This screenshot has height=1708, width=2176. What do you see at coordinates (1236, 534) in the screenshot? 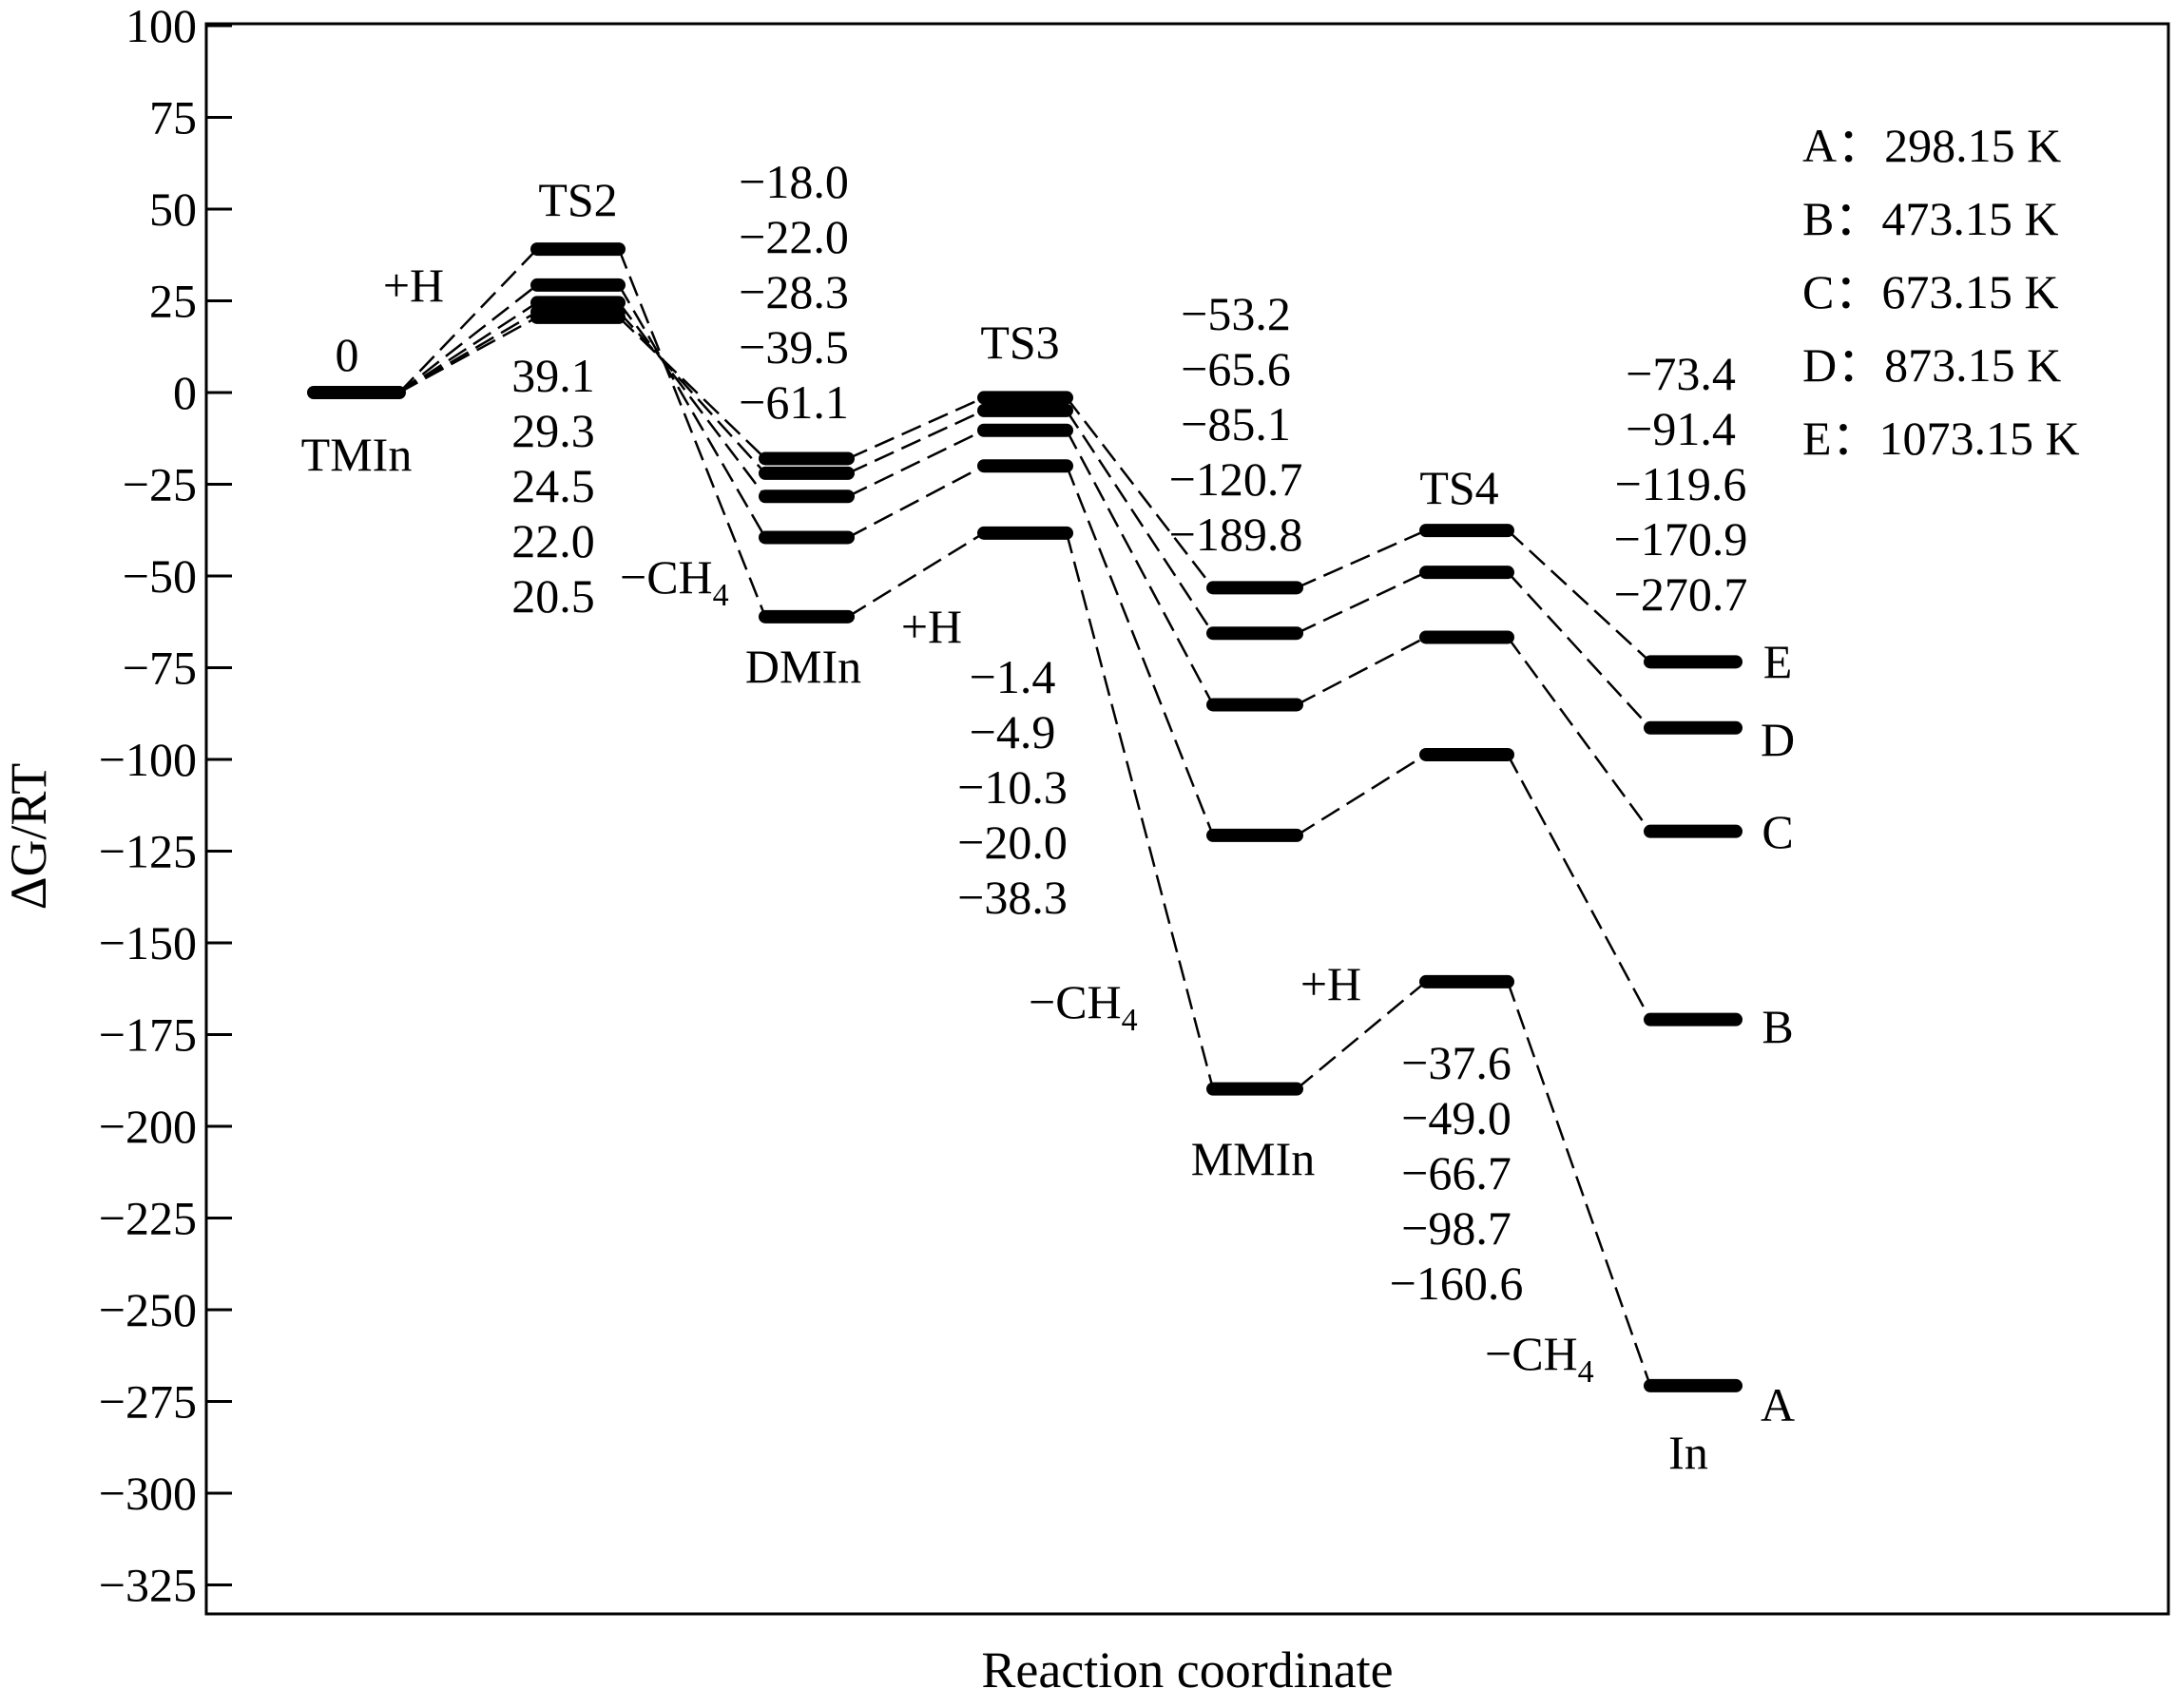
I see `value-label-MMIn: −189.8` at bounding box center [1236, 534].